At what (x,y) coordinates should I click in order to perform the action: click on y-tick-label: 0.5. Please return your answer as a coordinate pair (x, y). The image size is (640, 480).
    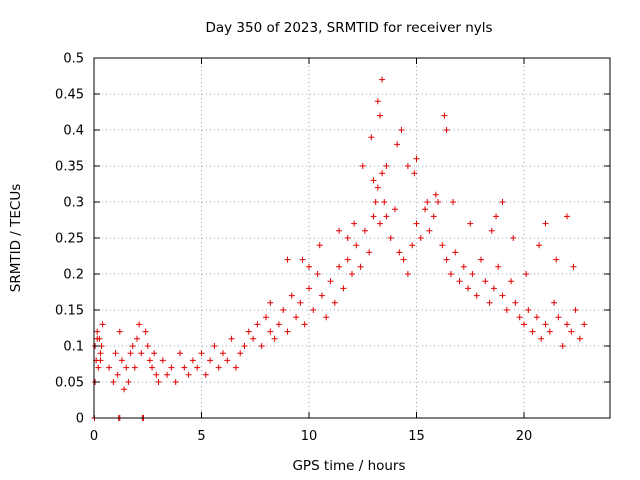
    Looking at the image, I should click on (73, 59).